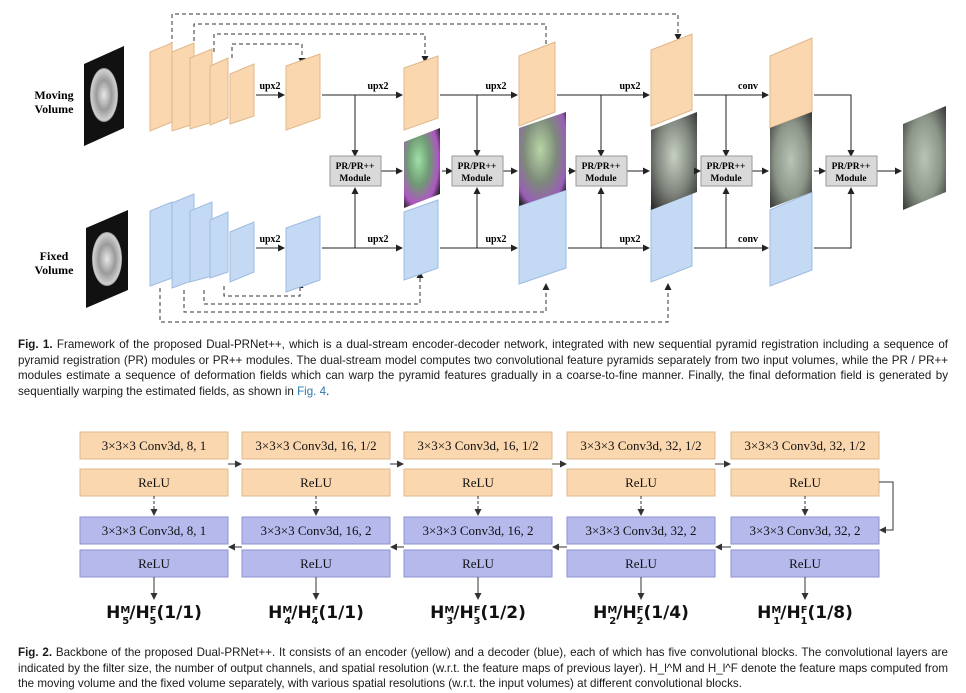 This screenshot has height=693, width=966. I want to click on module-feed-lines, so click(603, 171).